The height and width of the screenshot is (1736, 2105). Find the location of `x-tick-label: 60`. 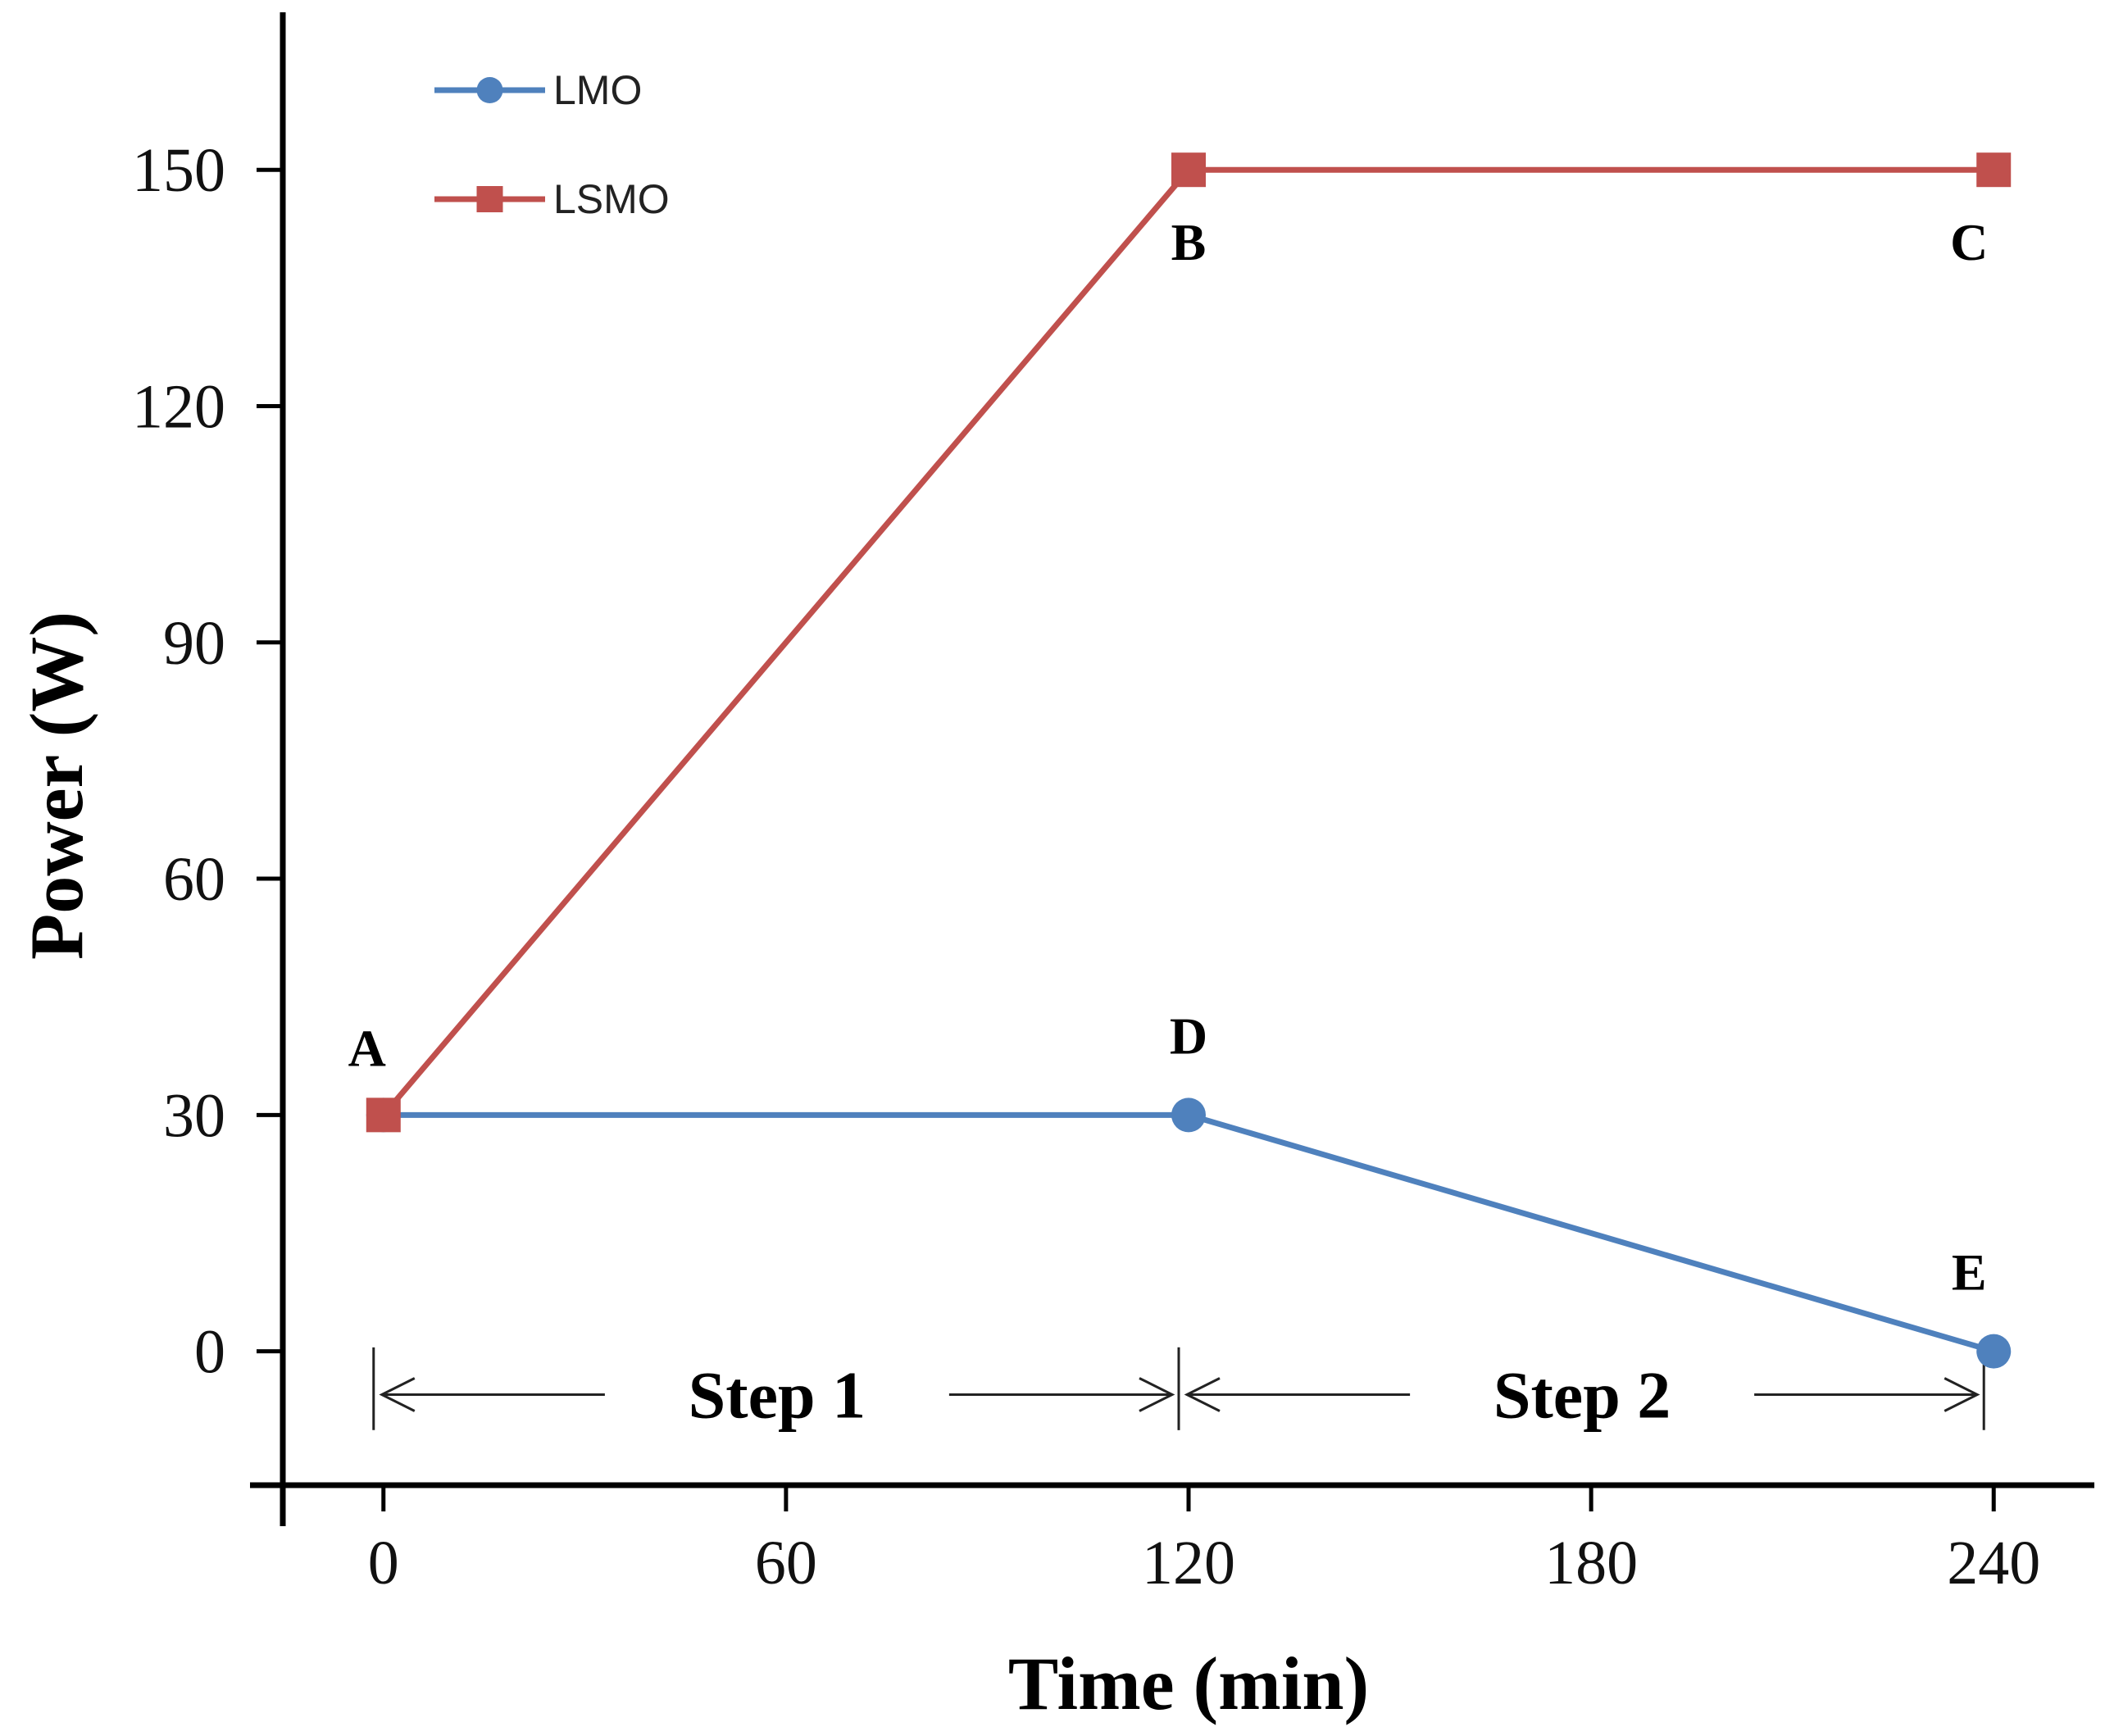

x-tick-label: 60 is located at coordinates (786, 1563).